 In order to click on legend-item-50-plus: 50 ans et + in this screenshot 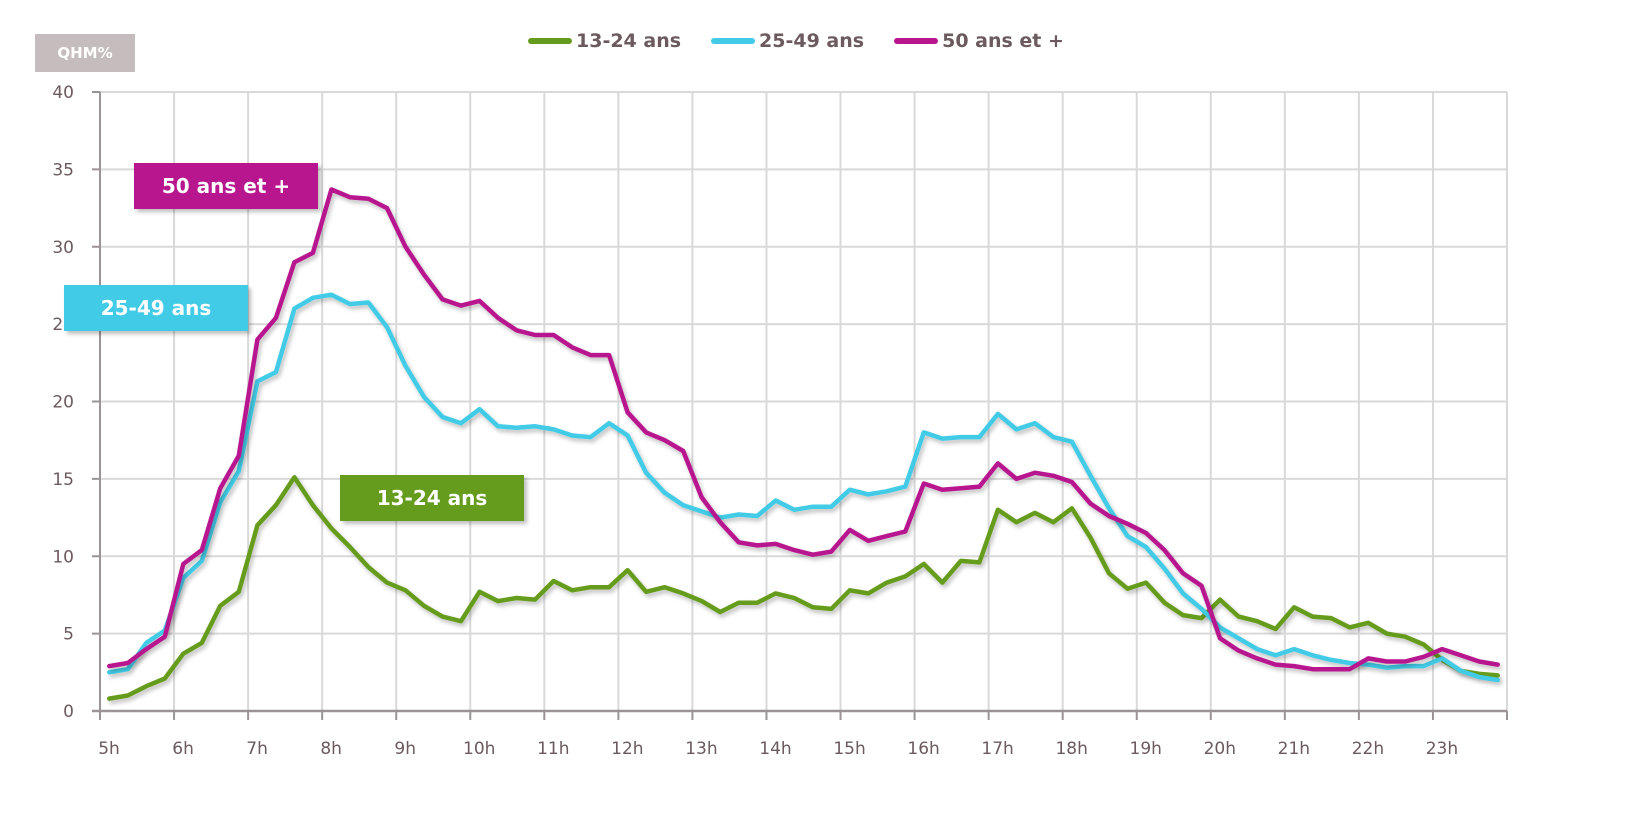, I will do `click(979, 41)`.